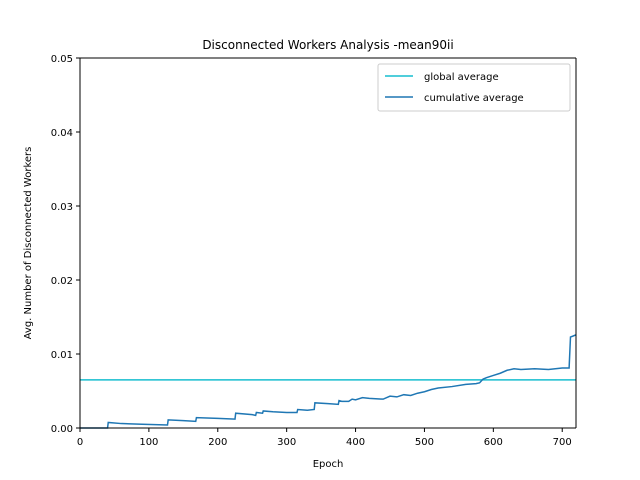  Describe the element at coordinates (62, 281) in the screenshot. I see `y-tick-label: 0.02` at that location.